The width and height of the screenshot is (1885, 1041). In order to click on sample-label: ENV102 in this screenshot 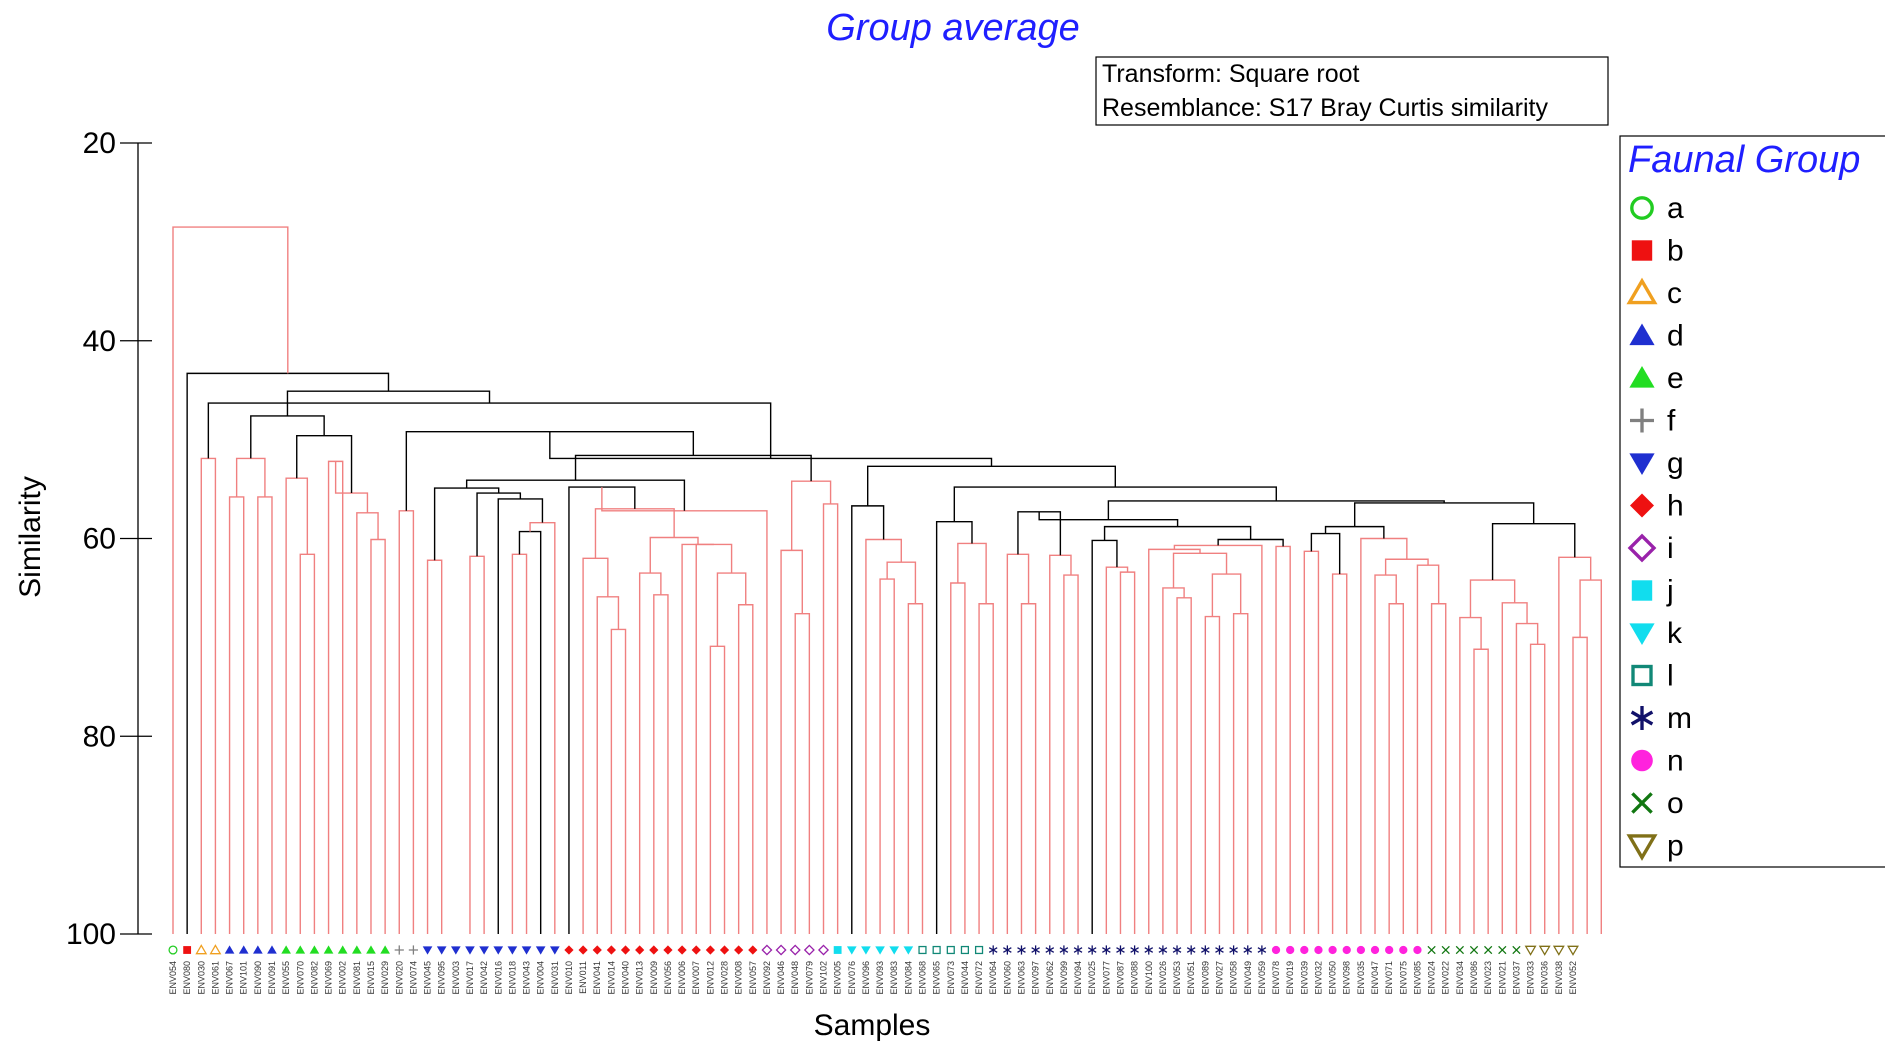, I will do `click(824, 978)`.